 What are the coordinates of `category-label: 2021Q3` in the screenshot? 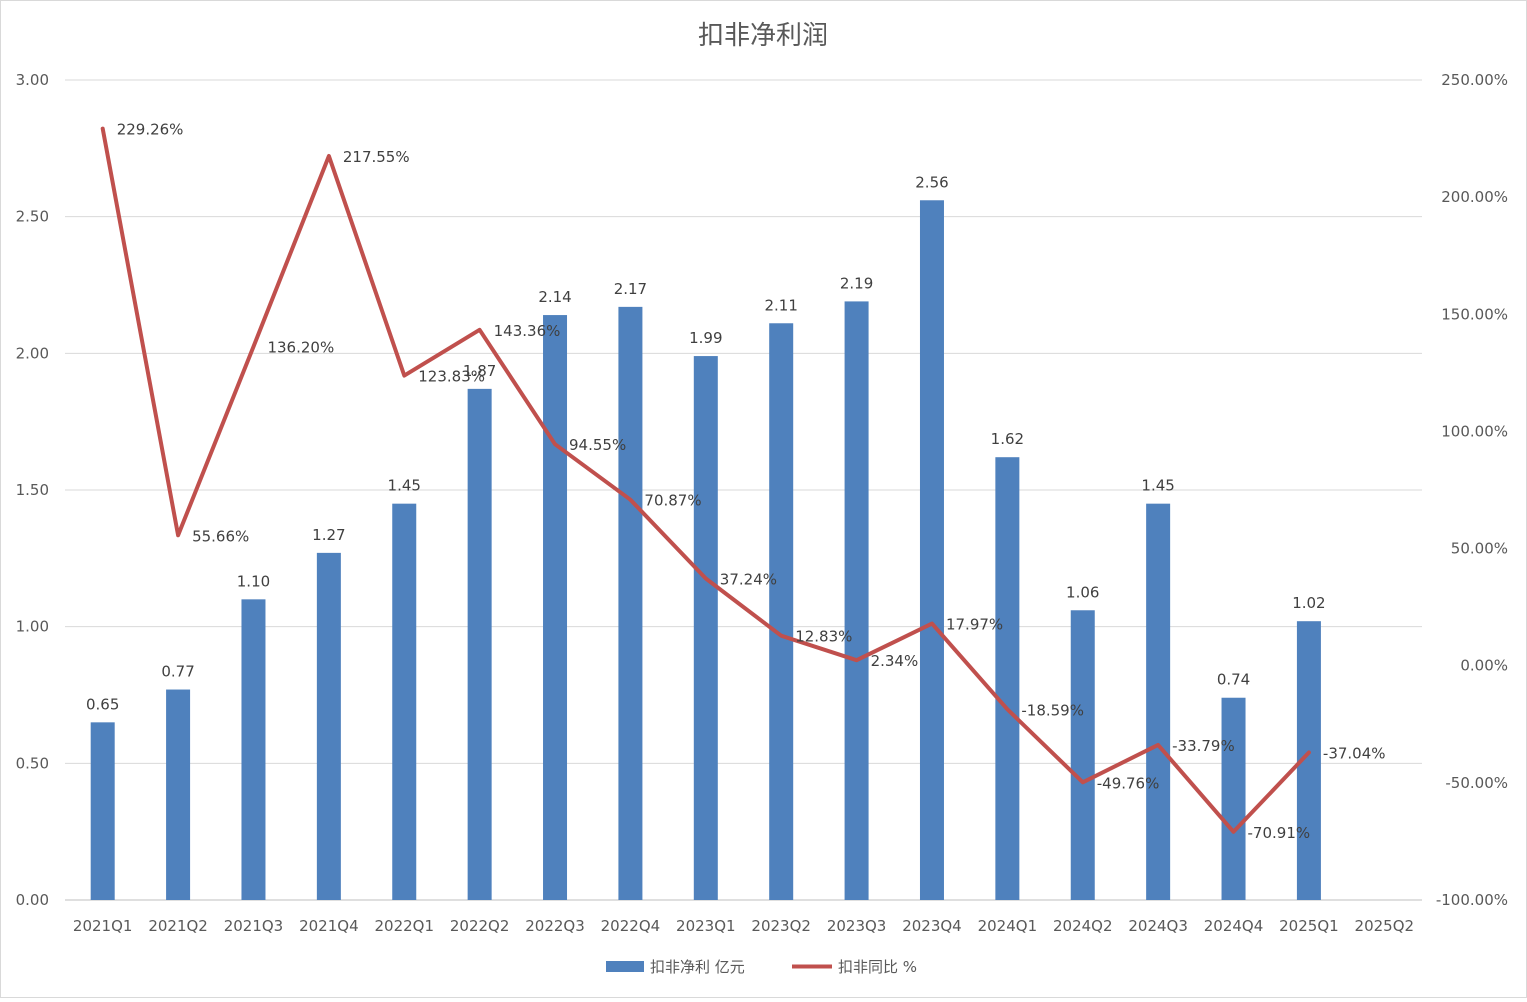 It's located at (254, 926).